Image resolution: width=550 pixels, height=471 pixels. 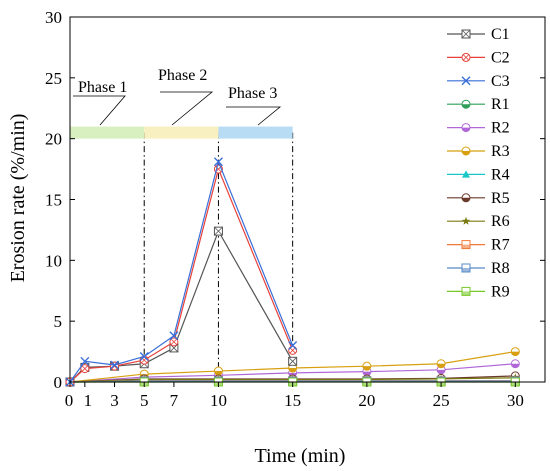 What do you see at coordinates (53, 17) in the screenshot?
I see `y-tick-label-30: 30` at bounding box center [53, 17].